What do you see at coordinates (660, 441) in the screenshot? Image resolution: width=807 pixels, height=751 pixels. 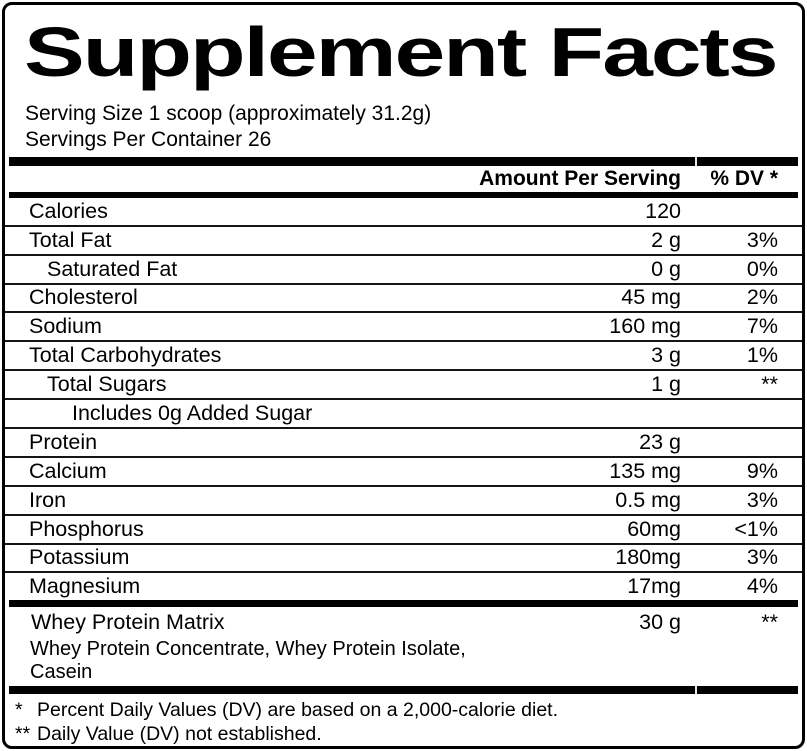 I see `nutrient-amount: 23 g` at bounding box center [660, 441].